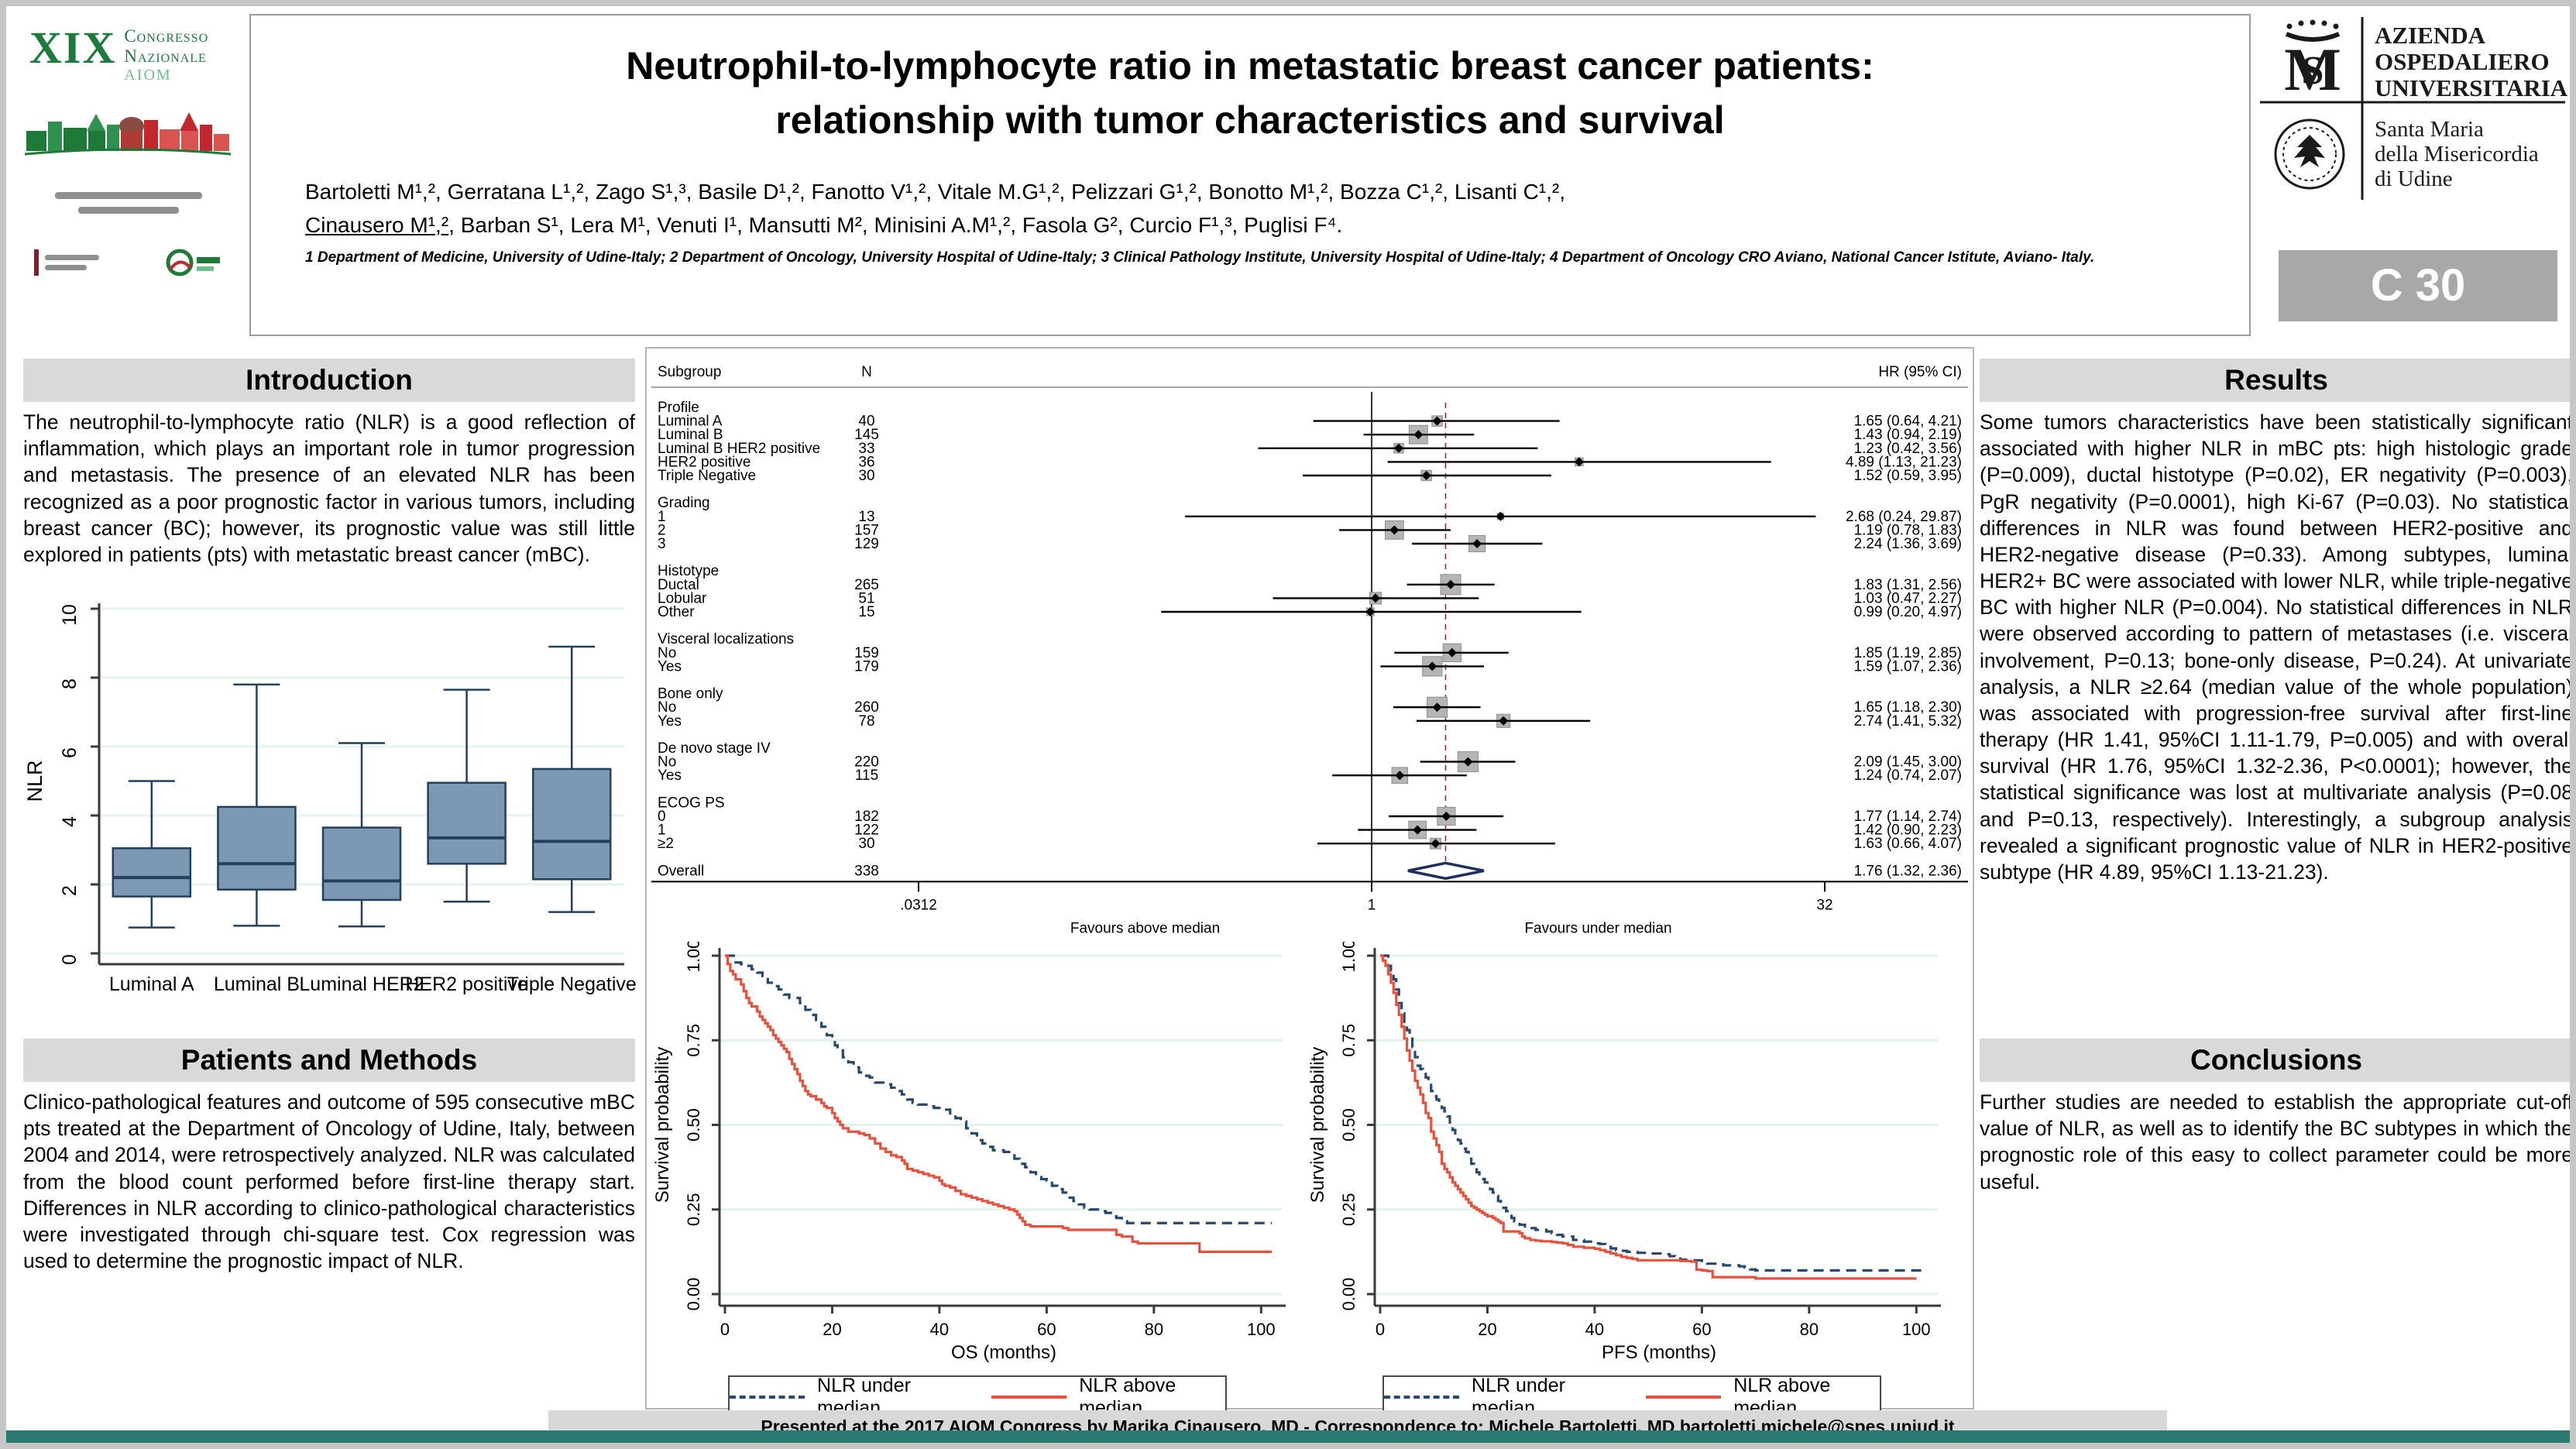 The image size is (2576, 1449). I want to click on university-seal-icon, so click(2309, 154).